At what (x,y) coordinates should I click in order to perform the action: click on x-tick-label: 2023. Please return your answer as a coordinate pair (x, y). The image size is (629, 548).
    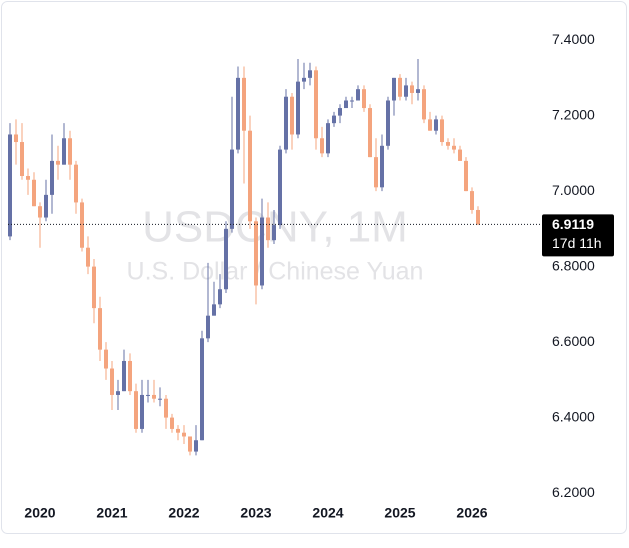
    Looking at the image, I should click on (255, 513).